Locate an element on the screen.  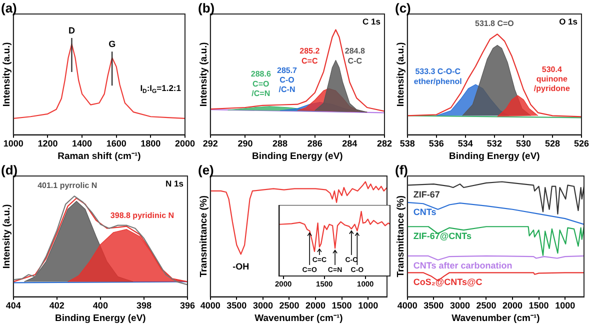
series-label: 398.8 pyridinic N is located at coordinates (142, 215).